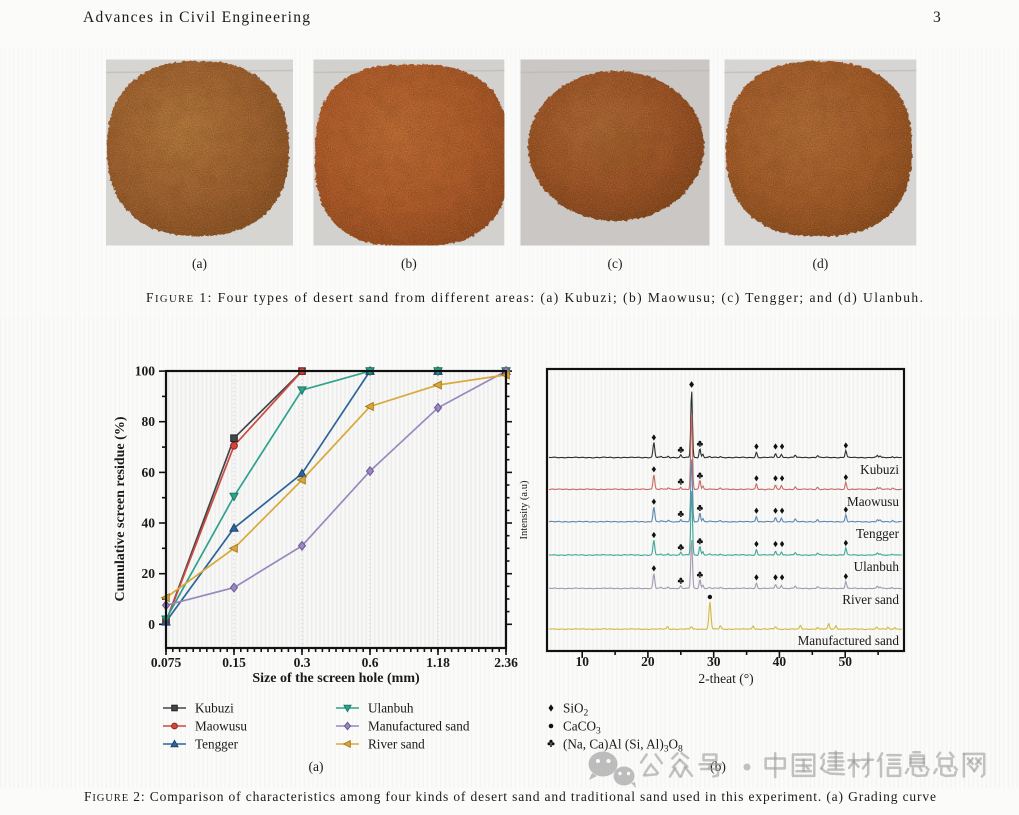 This screenshot has width=1019, height=815. Describe the element at coordinates (714, 661) in the screenshot. I see `svg-text: 30` at that location.